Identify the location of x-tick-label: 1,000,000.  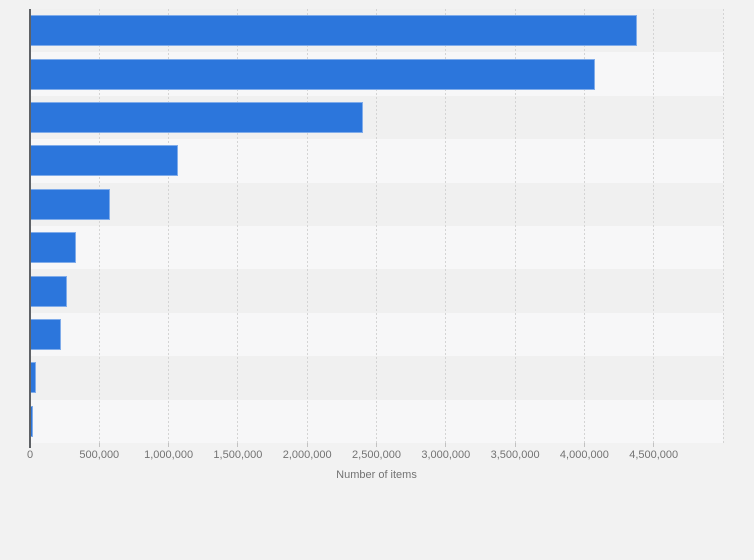
(169, 455).